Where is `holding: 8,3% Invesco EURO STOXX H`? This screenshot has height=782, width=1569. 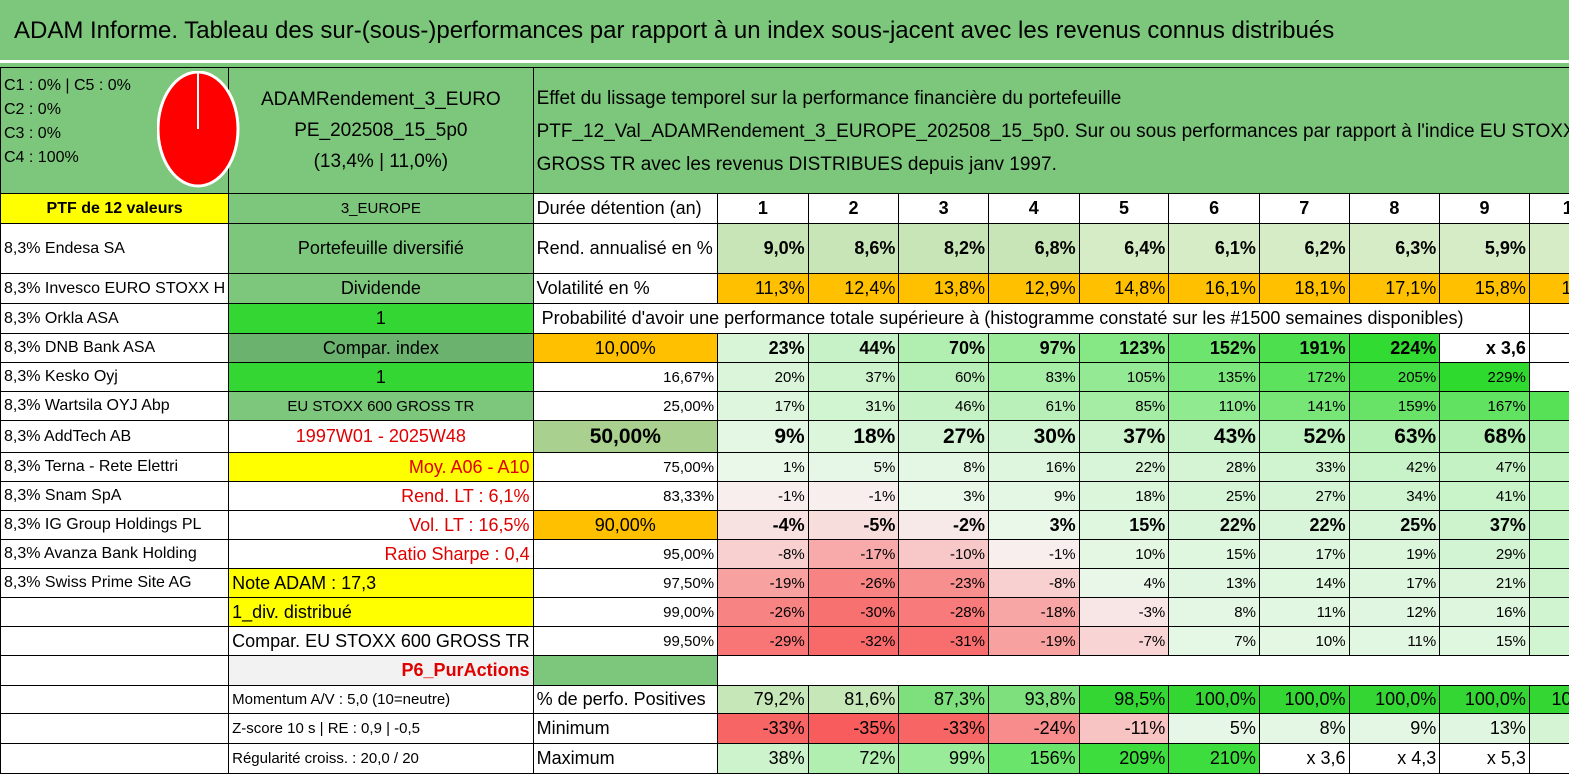
holding: 8,3% Invesco EURO STOXX H is located at coordinates (115, 288).